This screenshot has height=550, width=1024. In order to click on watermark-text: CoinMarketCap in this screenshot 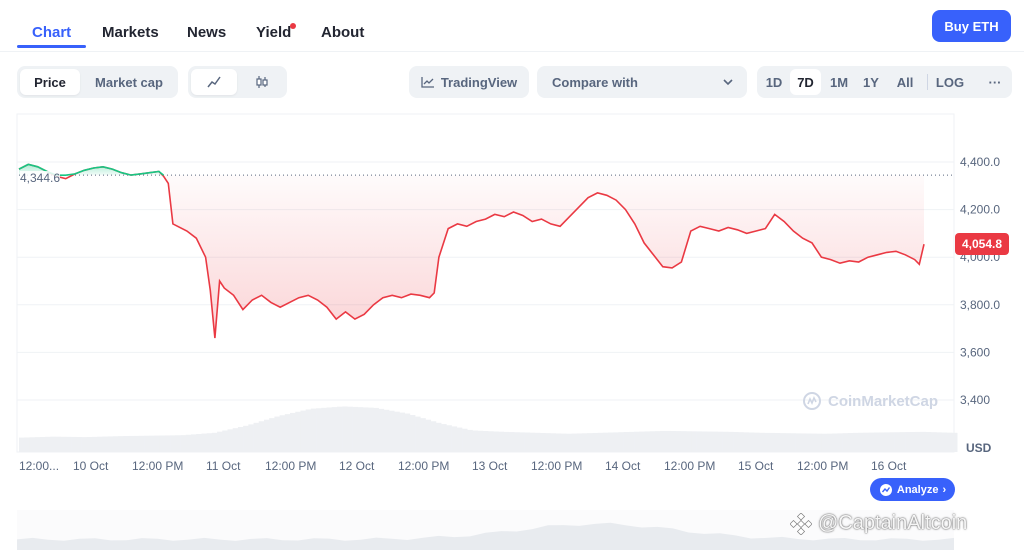, I will do `click(883, 401)`.